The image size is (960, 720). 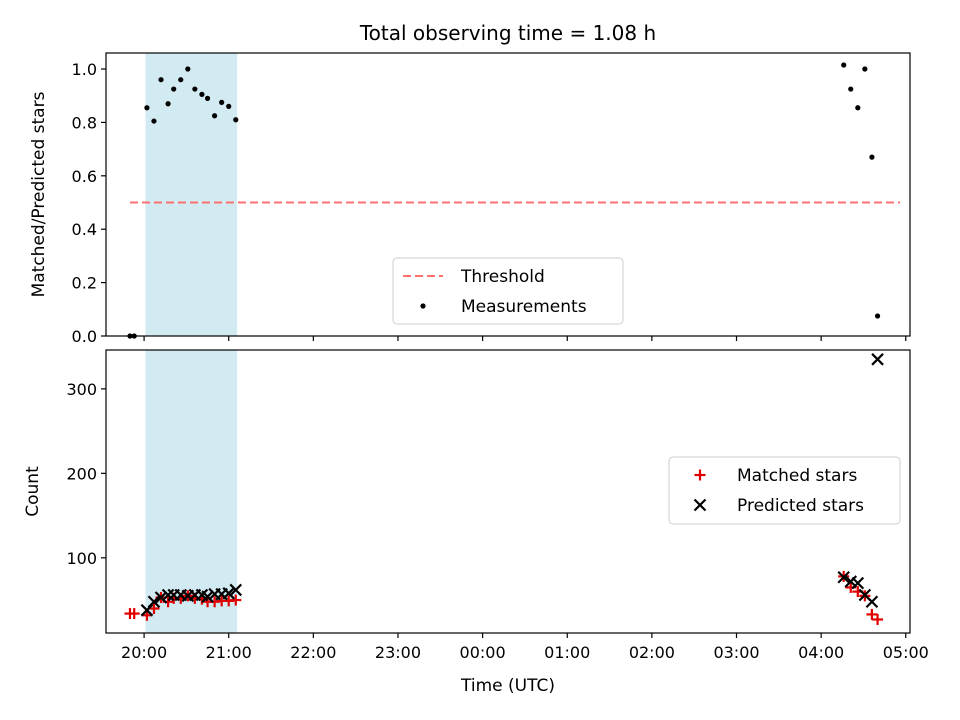 I want to click on top-y-tick-label: 1.0, so click(x=84, y=69).